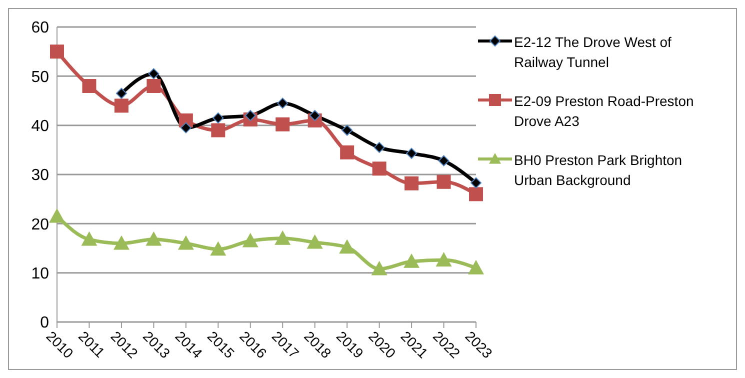 This screenshot has height=378, width=745. Describe the element at coordinates (40, 274) in the screenshot. I see `y-tick-label: 10` at that location.